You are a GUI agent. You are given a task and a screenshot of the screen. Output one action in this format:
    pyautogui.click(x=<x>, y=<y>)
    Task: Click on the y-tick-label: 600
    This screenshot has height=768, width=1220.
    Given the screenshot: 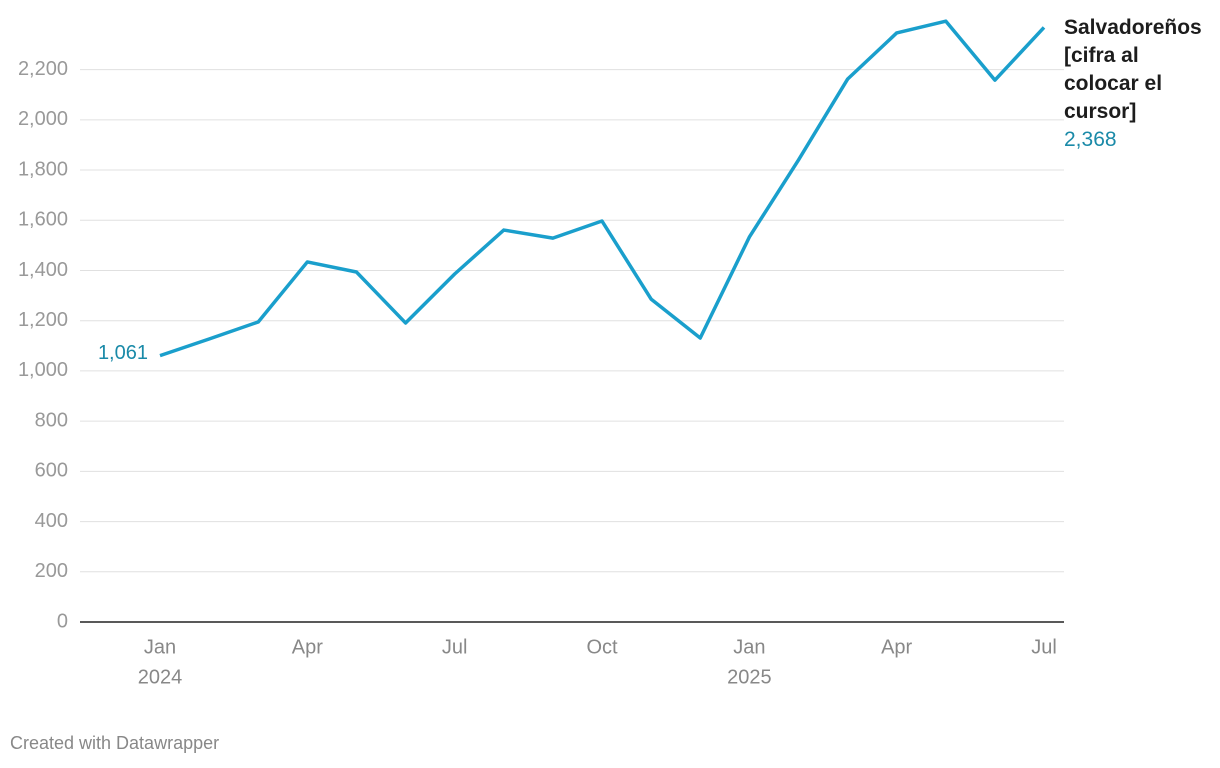 What is the action you would take?
    pyautogui.click(x=51, y=471)
    